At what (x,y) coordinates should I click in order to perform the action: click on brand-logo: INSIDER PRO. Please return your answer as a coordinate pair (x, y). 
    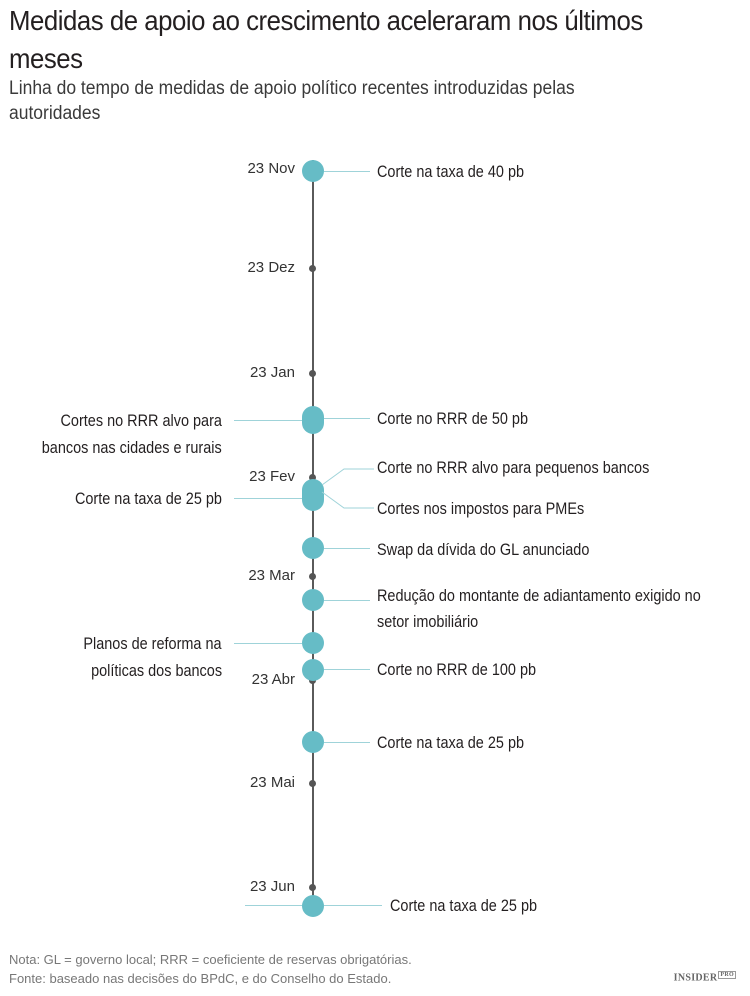
    Looking at the image, I should click on (704, 977).